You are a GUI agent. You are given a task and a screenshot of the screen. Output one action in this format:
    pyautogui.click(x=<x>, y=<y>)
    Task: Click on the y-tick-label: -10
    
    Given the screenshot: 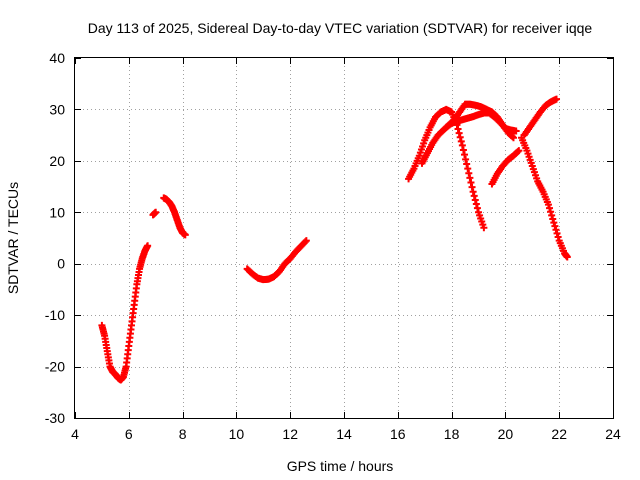 What is the action you would take?
    pyautogui.click(x=55, y=315)
    